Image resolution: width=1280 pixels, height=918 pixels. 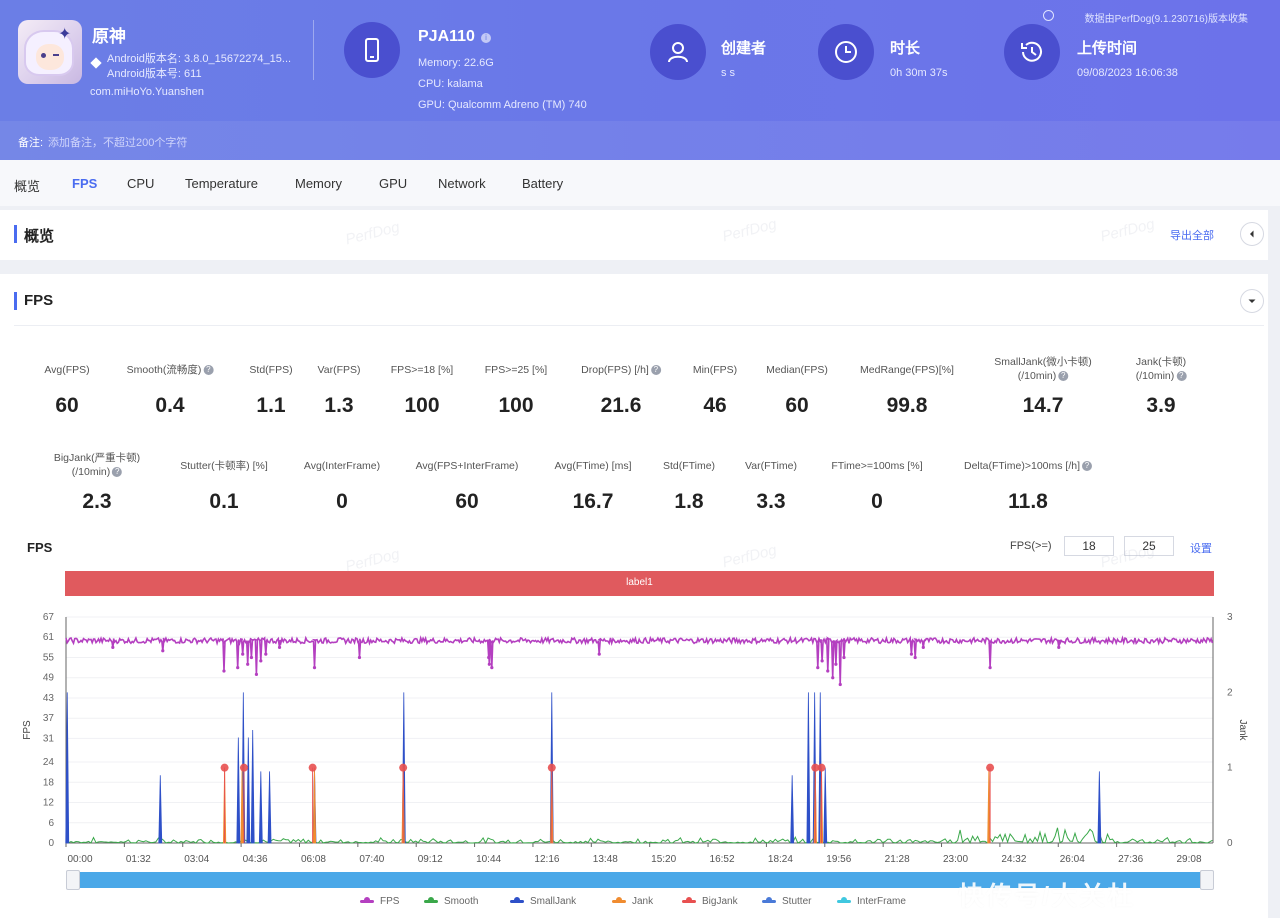 I want to click on tab-cpu: CPU, so click(x=141, y=183).